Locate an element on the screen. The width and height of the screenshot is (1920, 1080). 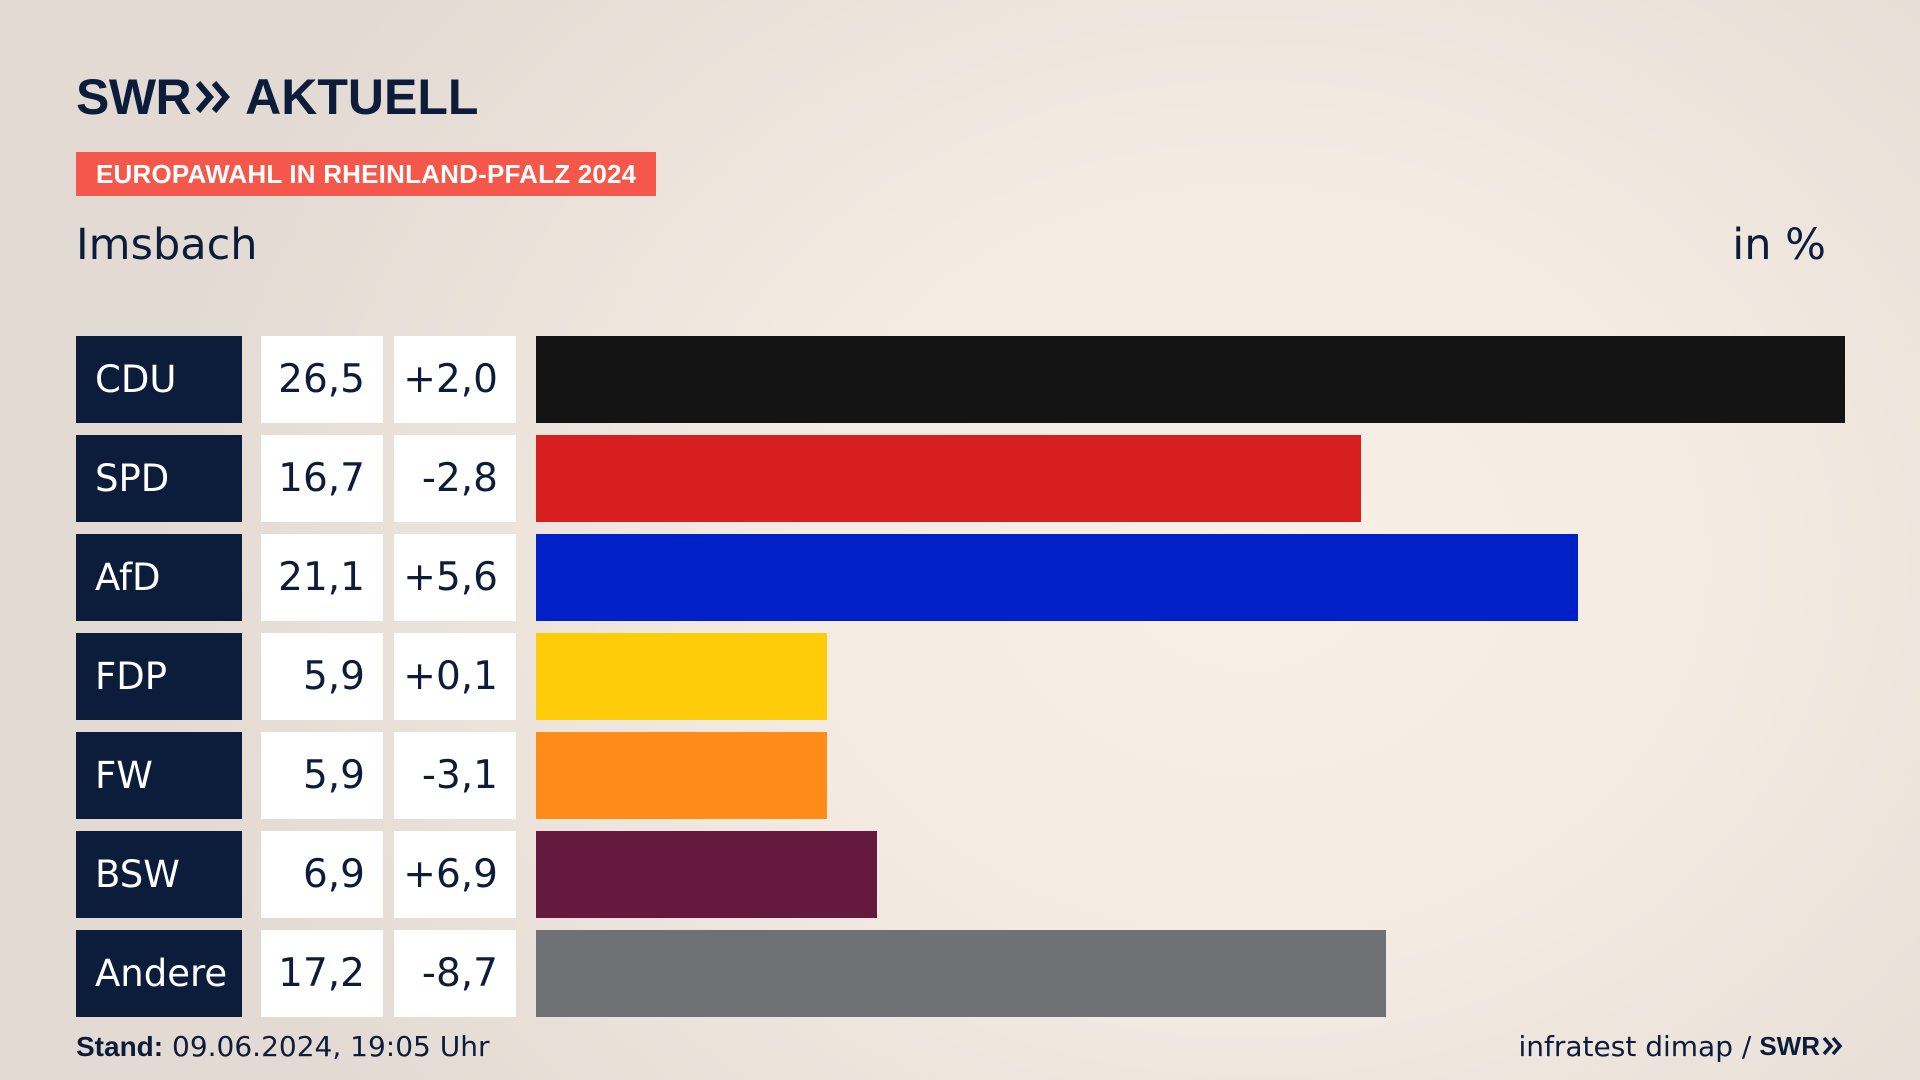
swr-wordmark: SWR is located at coordinates (134, 97).